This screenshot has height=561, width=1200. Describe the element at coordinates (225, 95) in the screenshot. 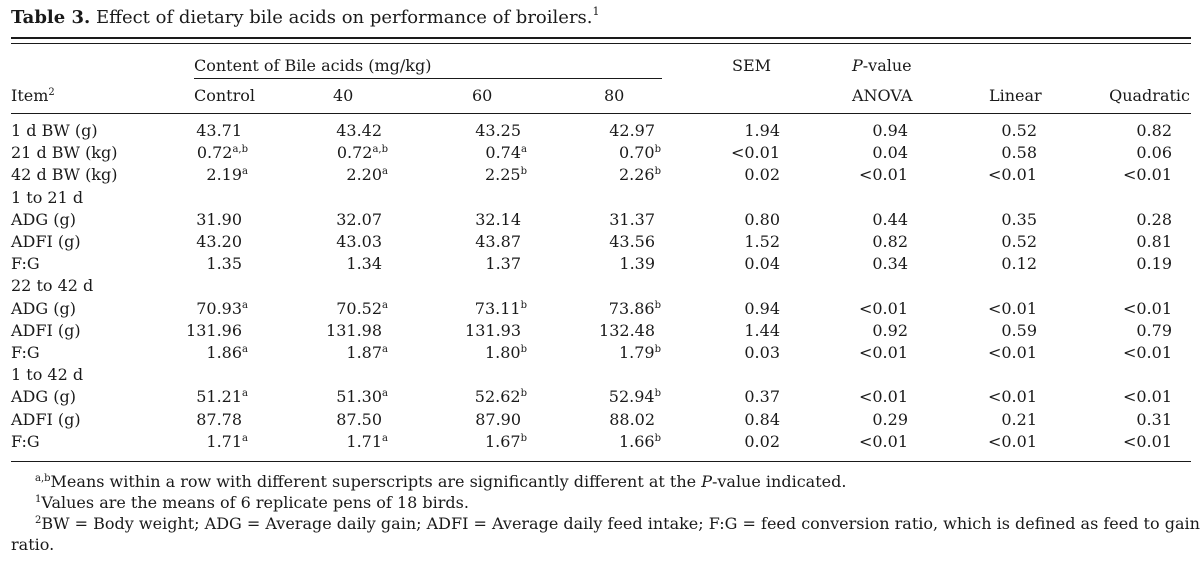

I see `header-control: Control` at that location.